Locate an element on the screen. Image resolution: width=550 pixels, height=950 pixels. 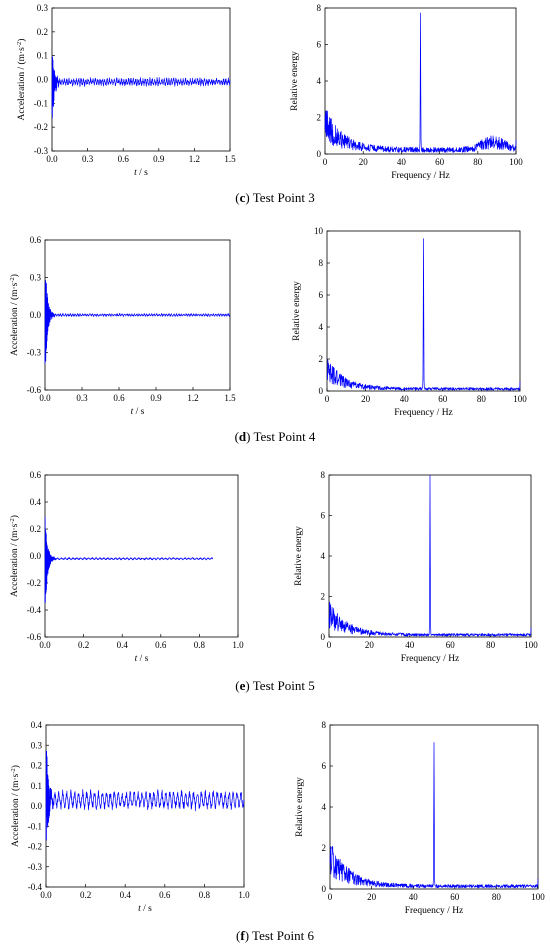
spec-d-xtick-label: 60 is located at coordinates (443, 399).